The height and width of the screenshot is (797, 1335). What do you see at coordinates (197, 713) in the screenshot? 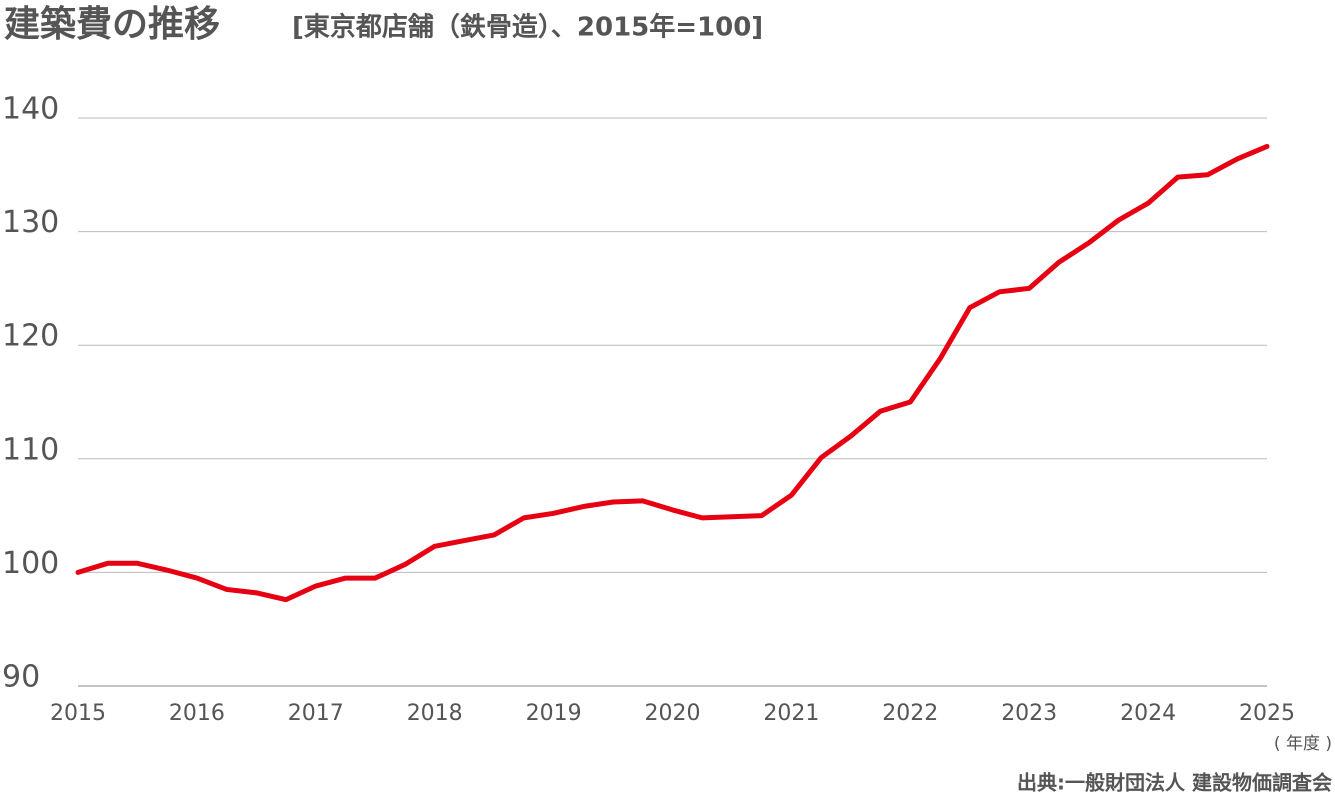
I see `x-tick-label: 2016` at bounding box center [197, 713].